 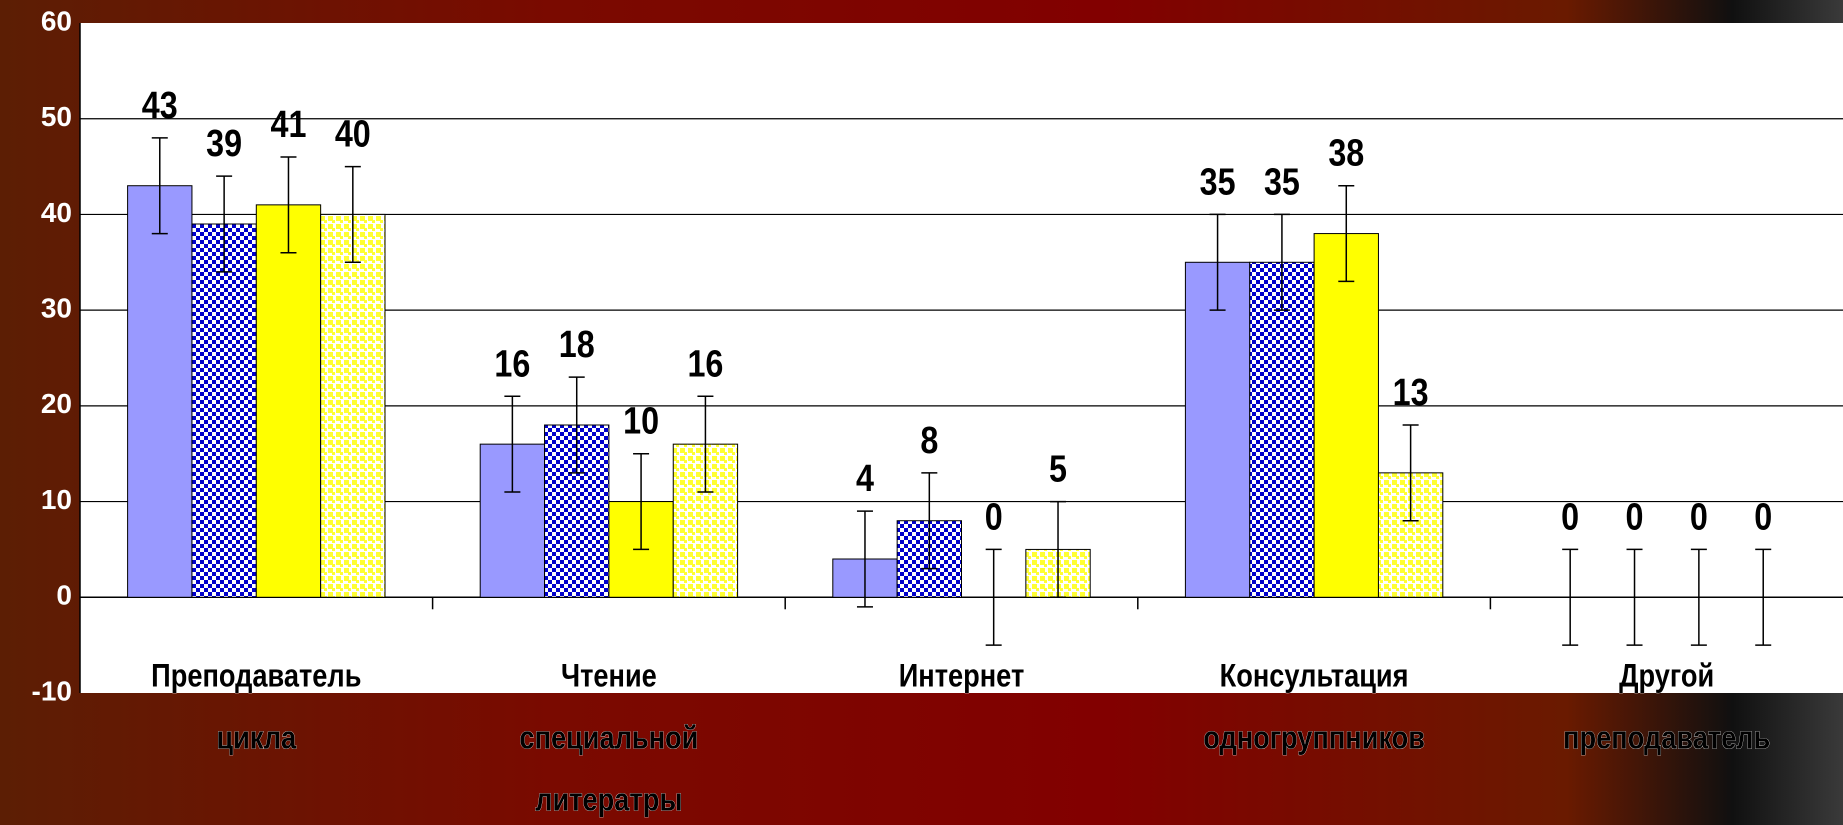 I want to click on x-tick-label: Интернет, so click(x=962, y=676).